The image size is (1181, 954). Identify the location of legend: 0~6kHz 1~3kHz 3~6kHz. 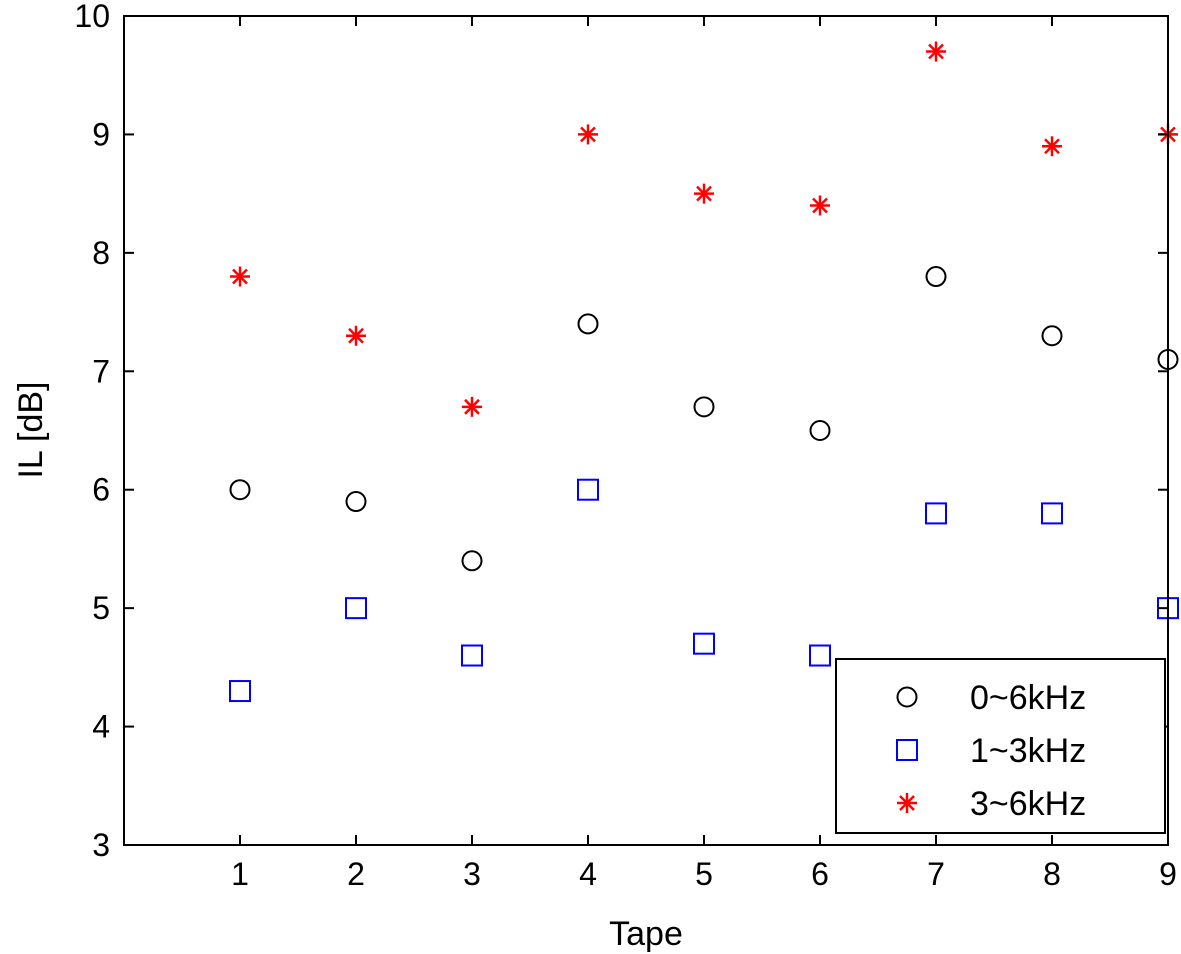
(1000, 746).